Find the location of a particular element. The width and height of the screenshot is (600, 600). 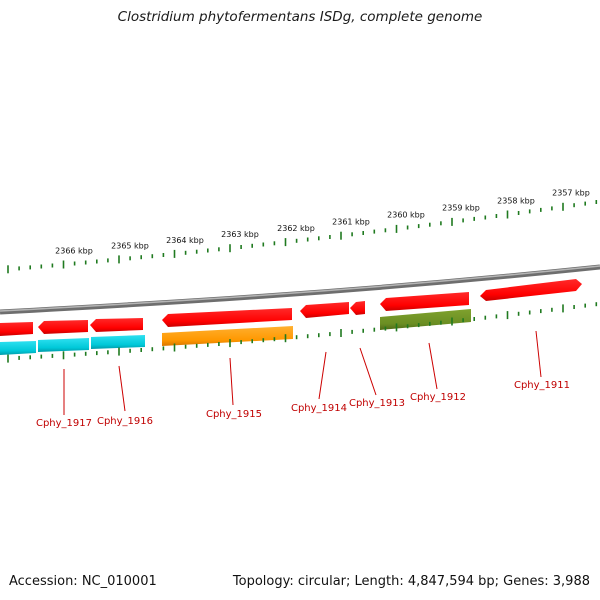

gene-label: Cphy_1913 is located at coordinates (377, 403).